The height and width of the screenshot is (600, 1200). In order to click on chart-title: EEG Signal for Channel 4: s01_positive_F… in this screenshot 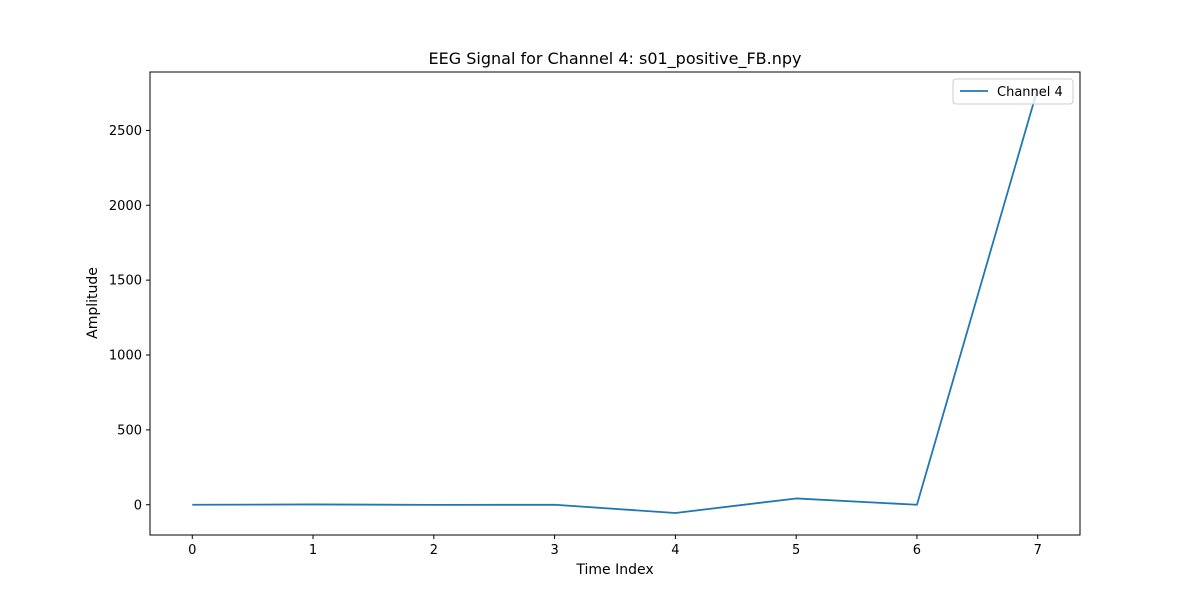, I will do `click(615, 59)`.